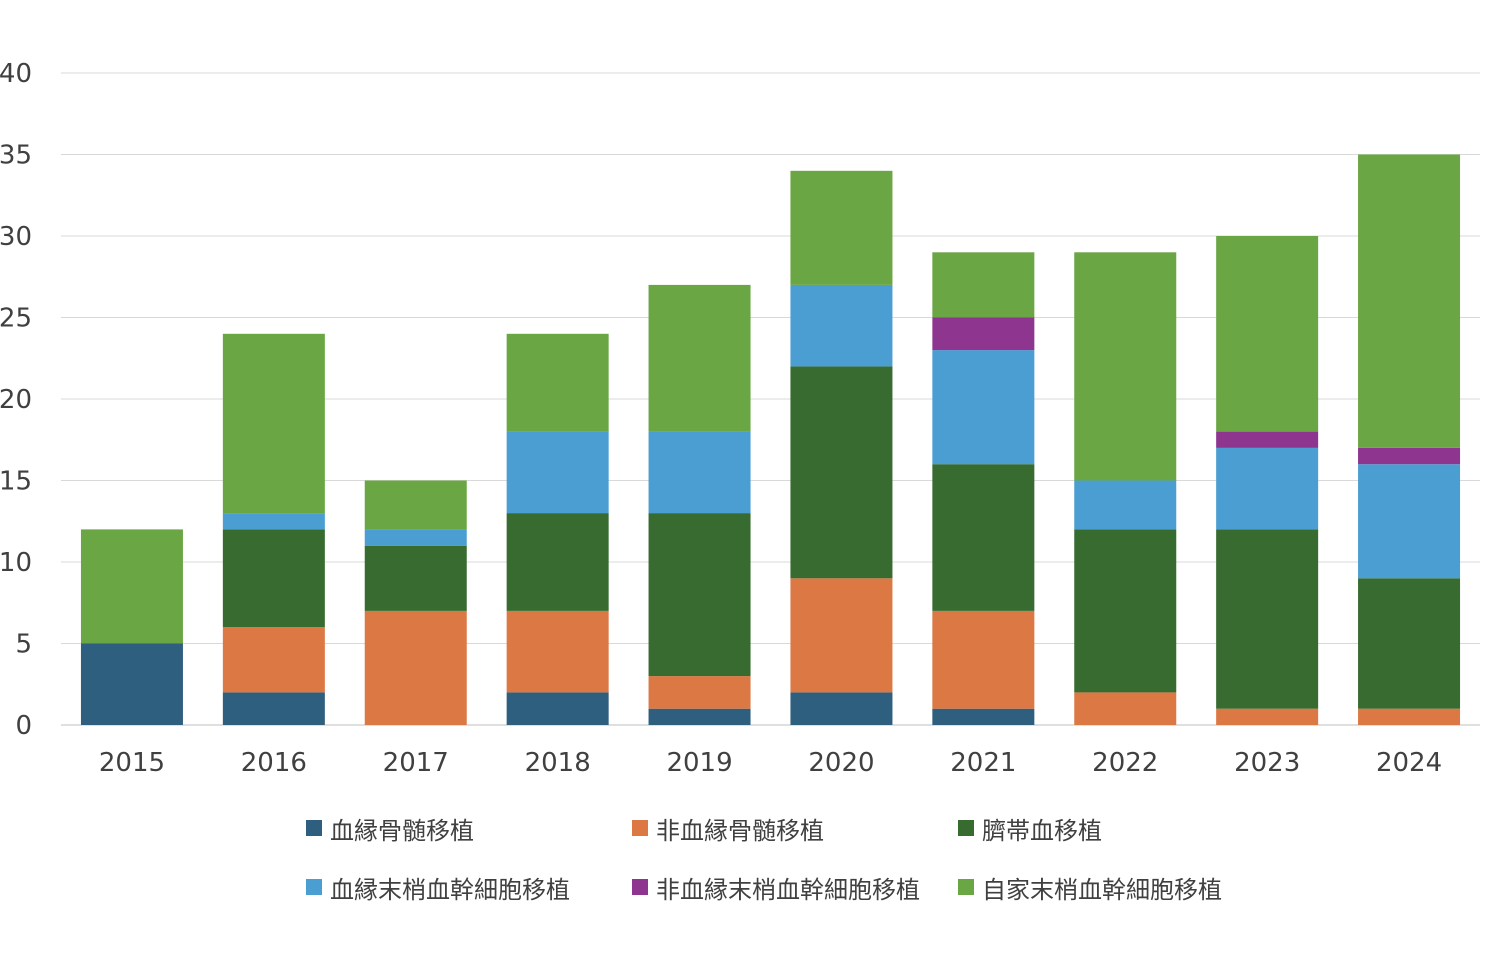 This screenshot has height=976, width=1492. I want to click on bar-stack-2024, so click(1409, 439).